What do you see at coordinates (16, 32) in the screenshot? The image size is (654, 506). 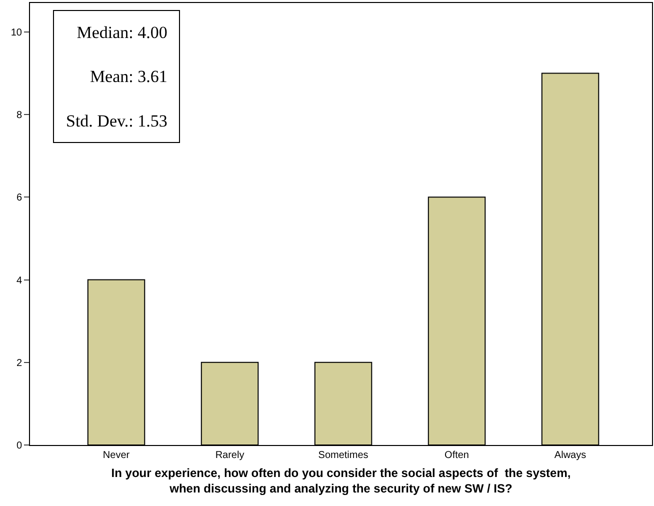 I see `y-tick-label: 10` at bounding box center [16, 32].